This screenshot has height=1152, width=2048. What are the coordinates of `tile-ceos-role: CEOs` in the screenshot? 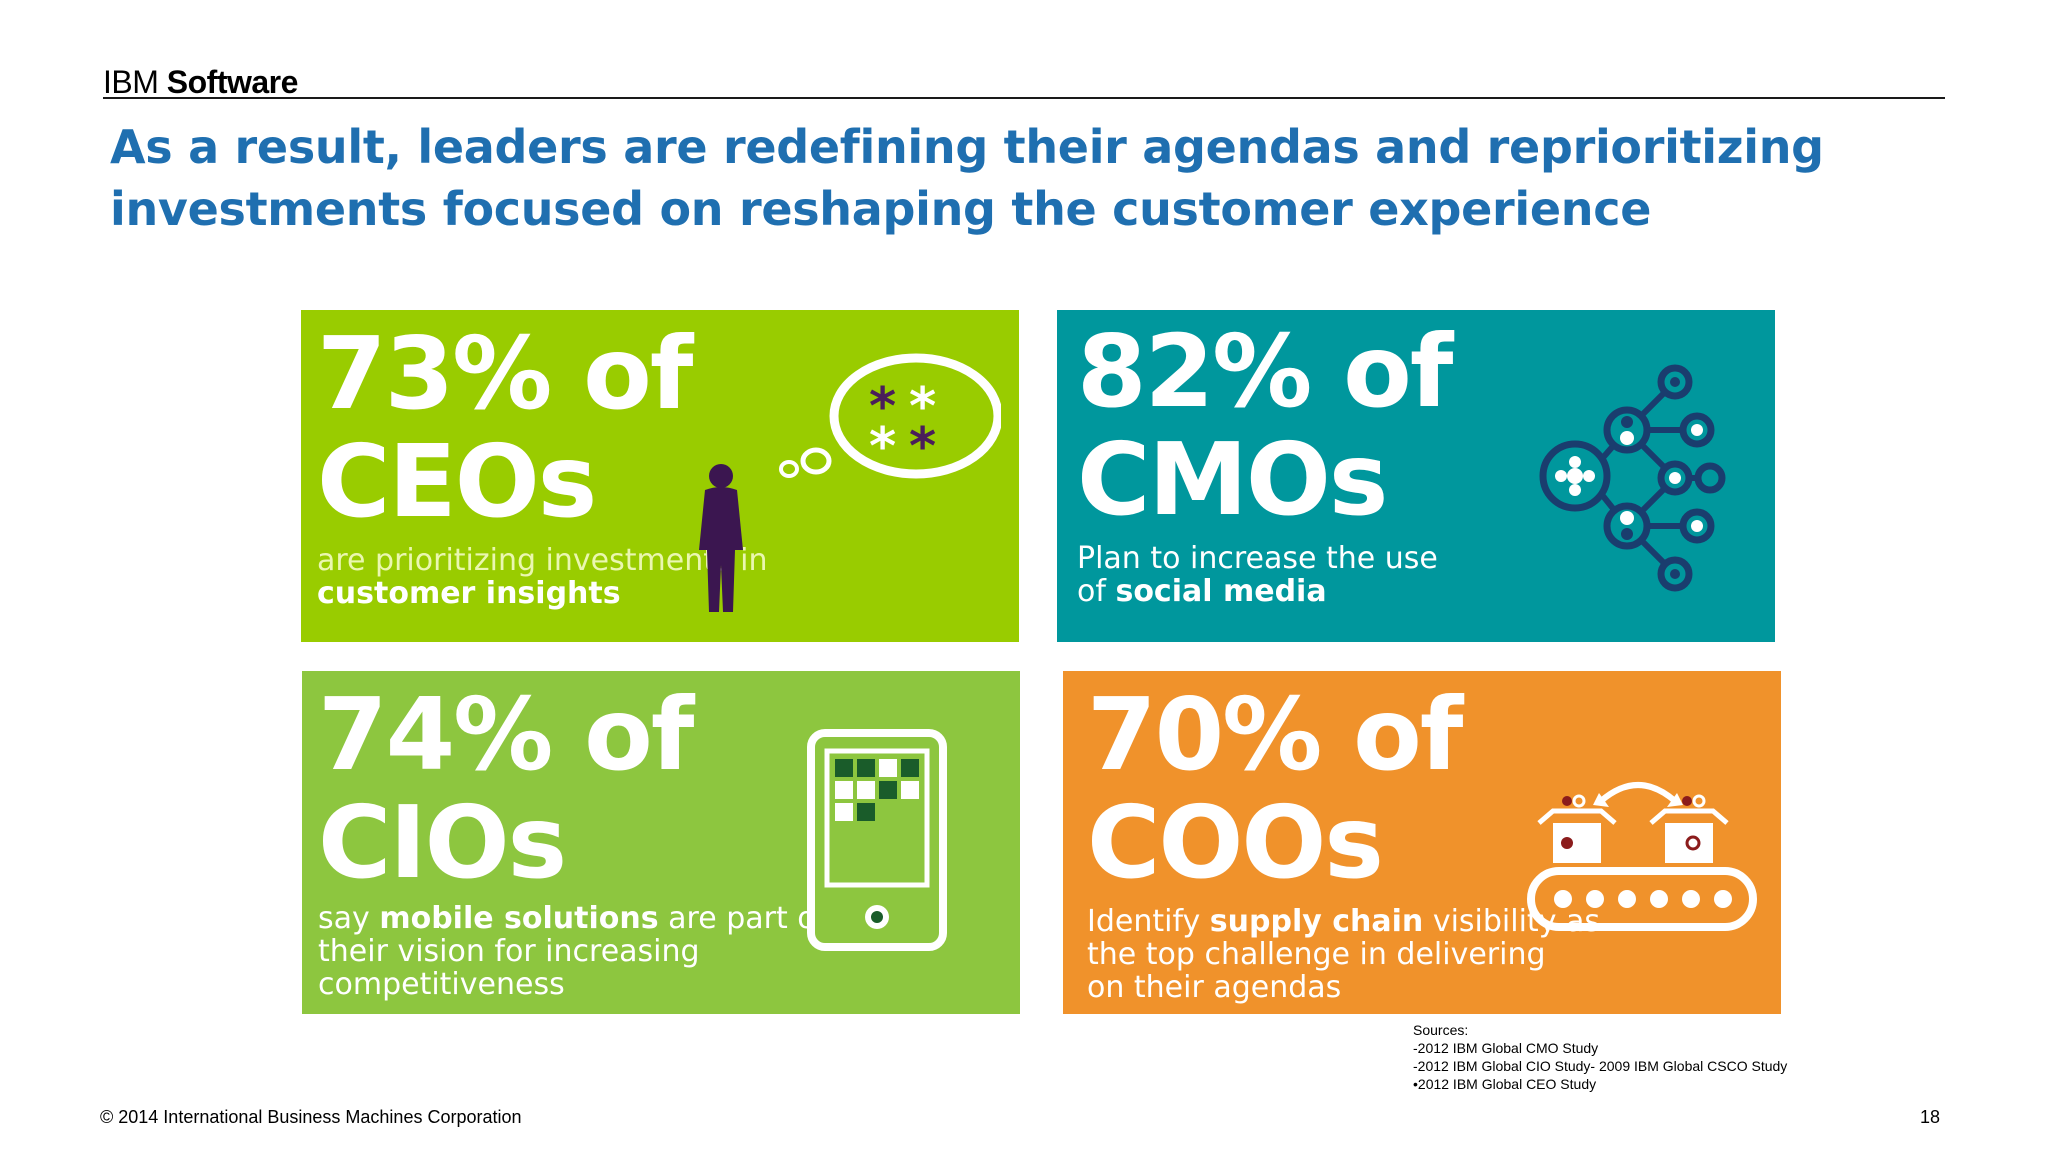 It's located at (457, 481).